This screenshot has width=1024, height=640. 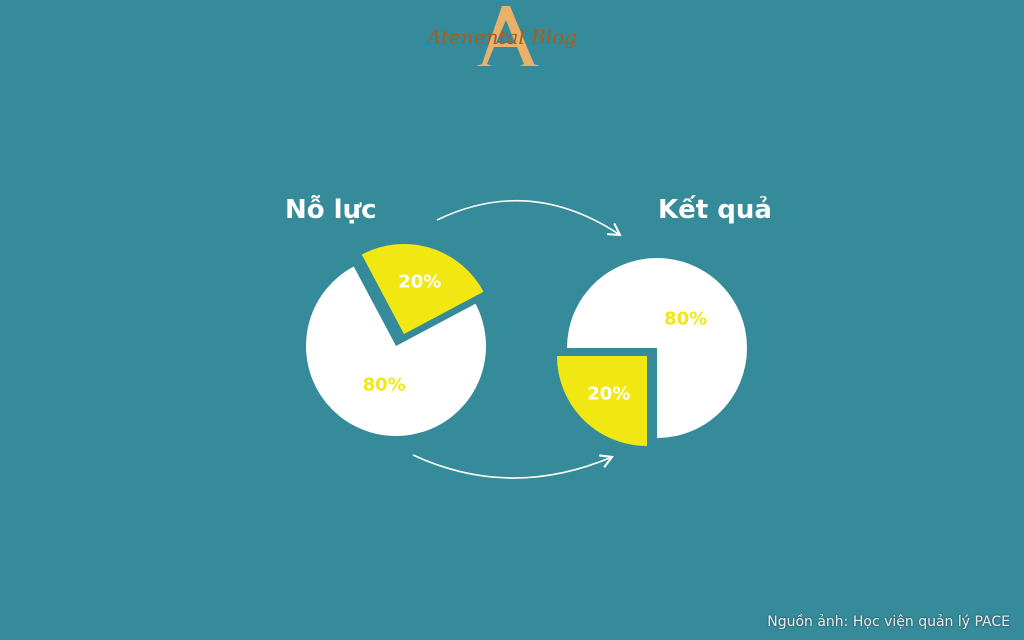 I want to click on pie-1-label-1: 80%, so click(x=686, y=319).